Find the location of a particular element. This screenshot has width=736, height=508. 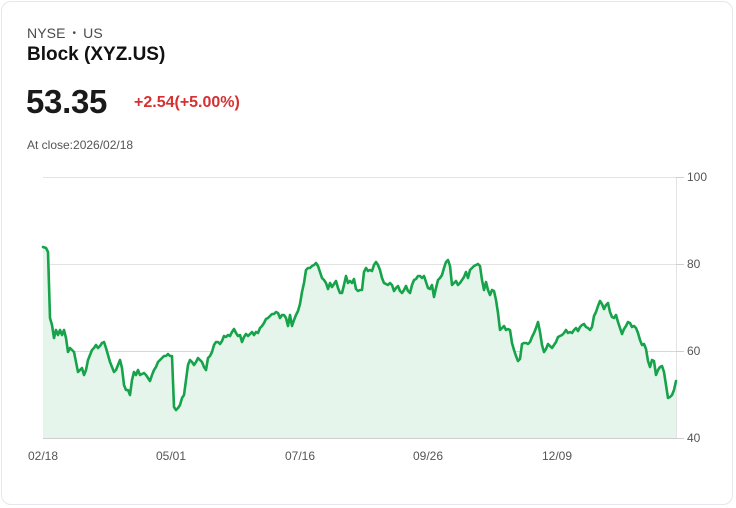

x-axis: 02/18 05/01 07/16 09/26 12/09 is located at coordinates (300, 456).